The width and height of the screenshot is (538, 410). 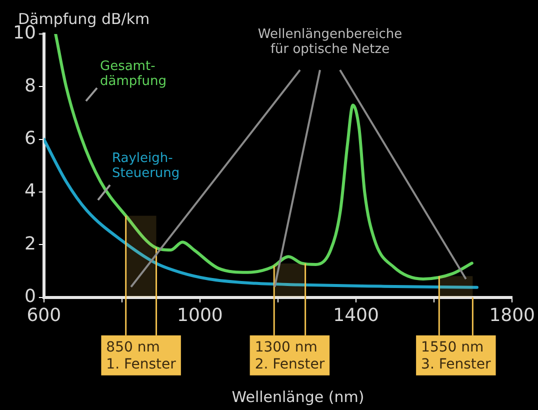 I want to click on y-tick-label: 0, so click(x=30, y=297).